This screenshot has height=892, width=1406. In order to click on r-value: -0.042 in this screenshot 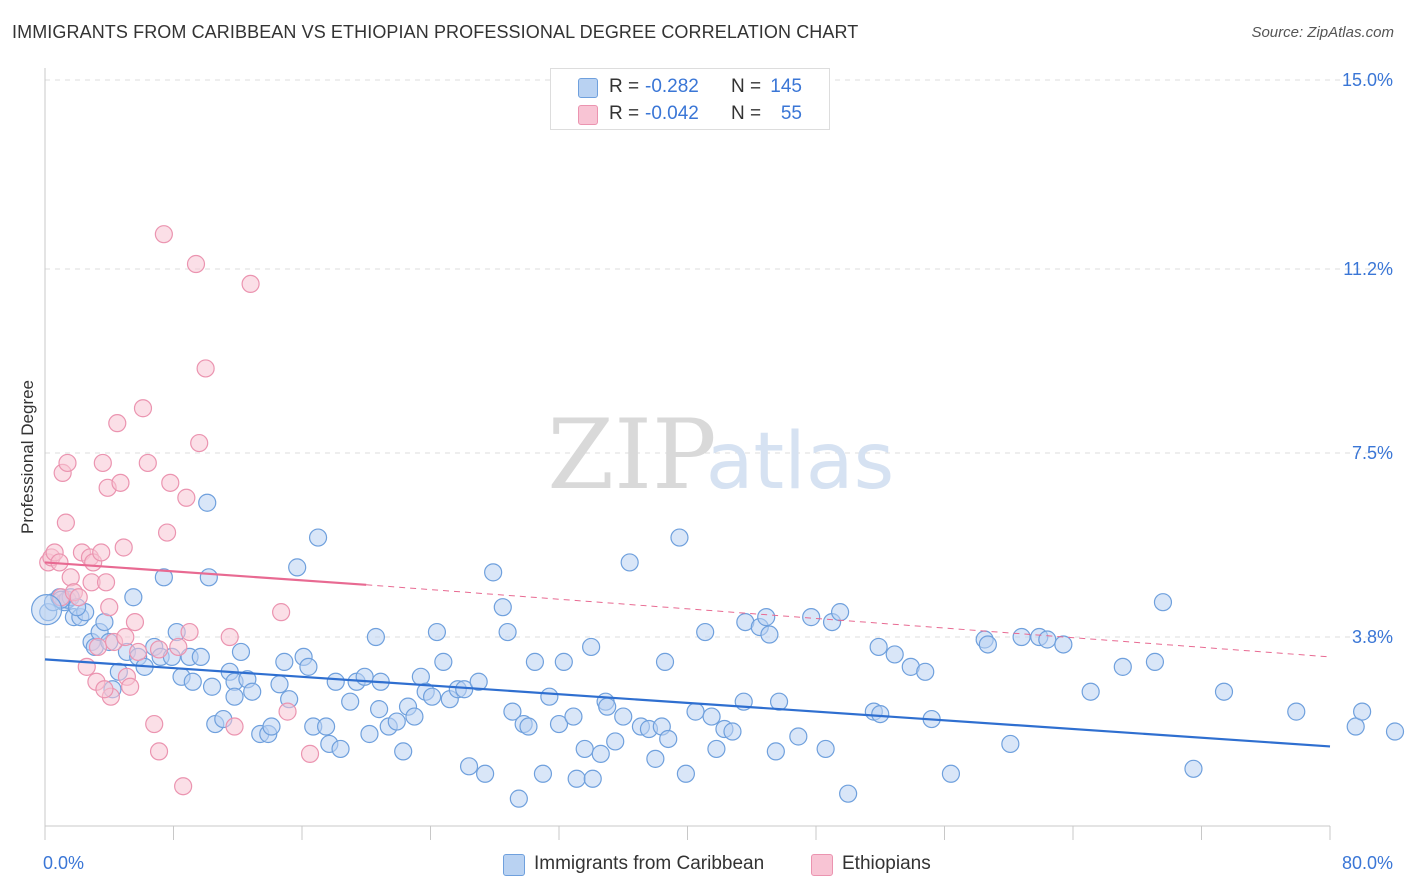, I will do `click(672, 113)`.